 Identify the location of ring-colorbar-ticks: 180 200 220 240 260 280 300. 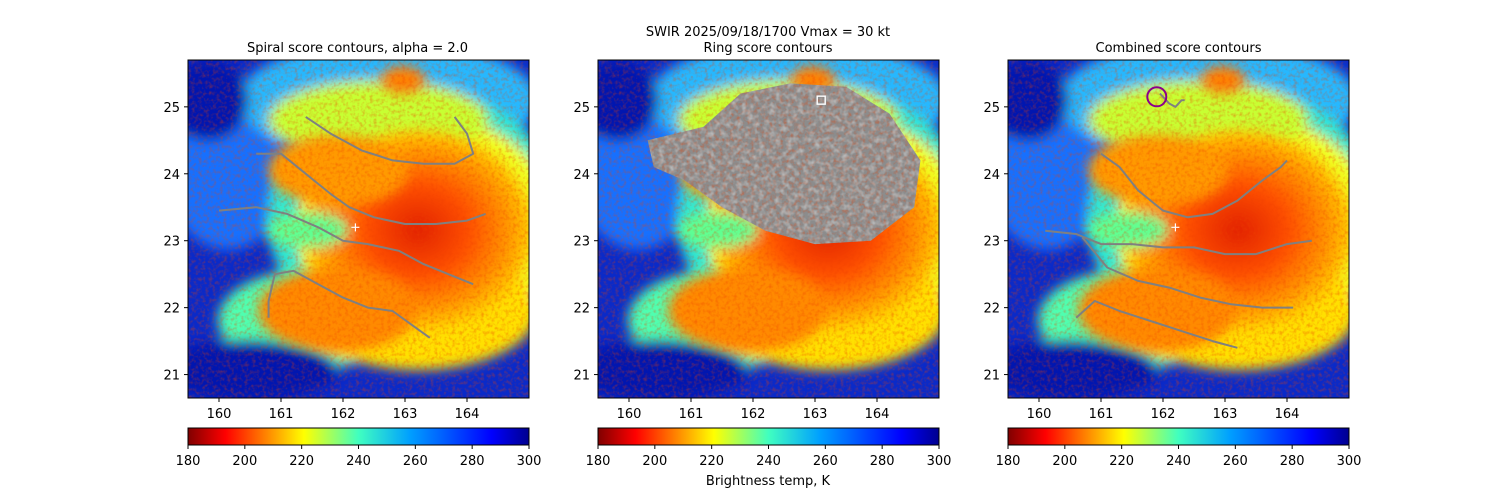
(769, 457).